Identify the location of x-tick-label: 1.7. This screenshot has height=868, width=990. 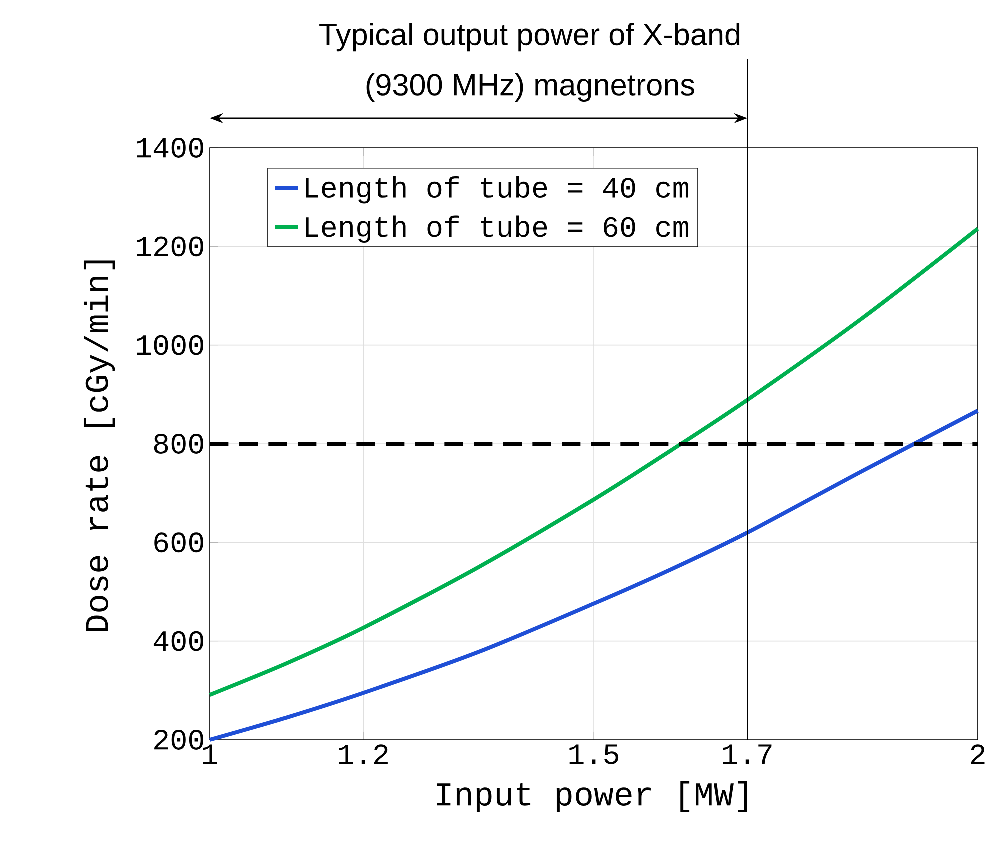
(747, 754).